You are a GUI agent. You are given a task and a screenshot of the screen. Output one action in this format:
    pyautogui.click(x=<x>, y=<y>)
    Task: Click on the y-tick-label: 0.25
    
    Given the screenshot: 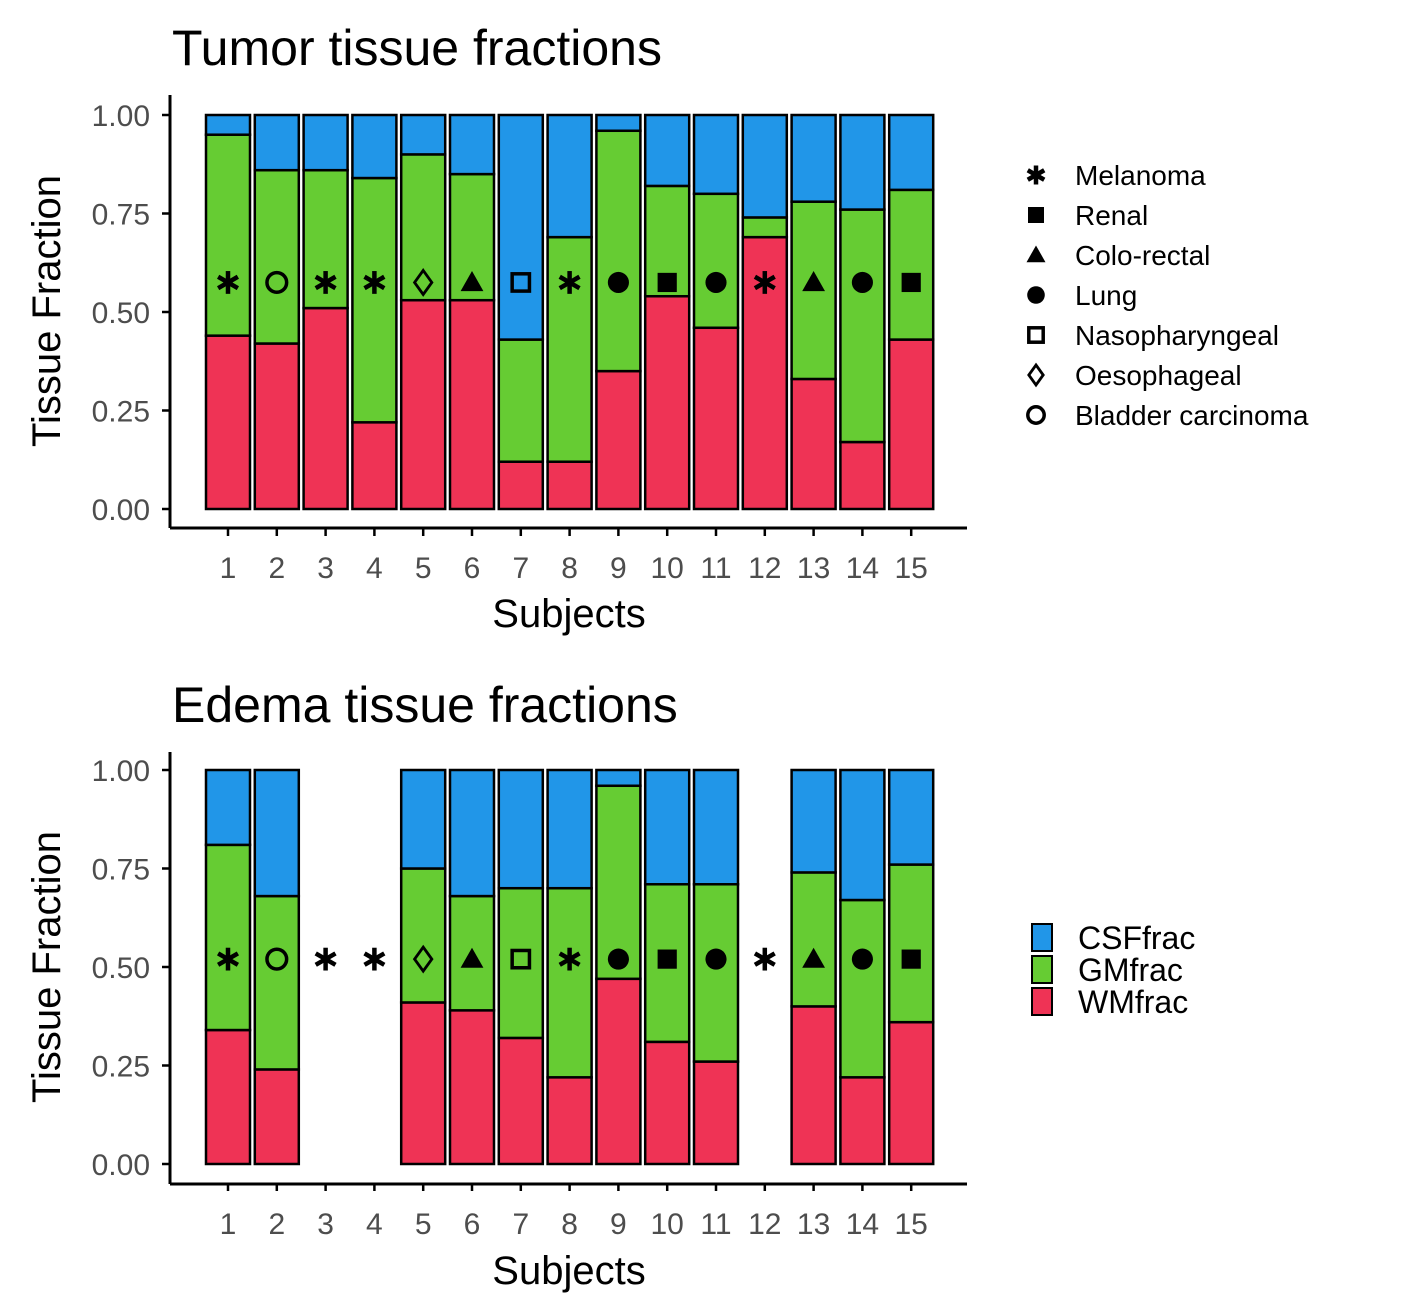 What is the action you would take?
    pyautogui.click(x=121, y=1067)
    